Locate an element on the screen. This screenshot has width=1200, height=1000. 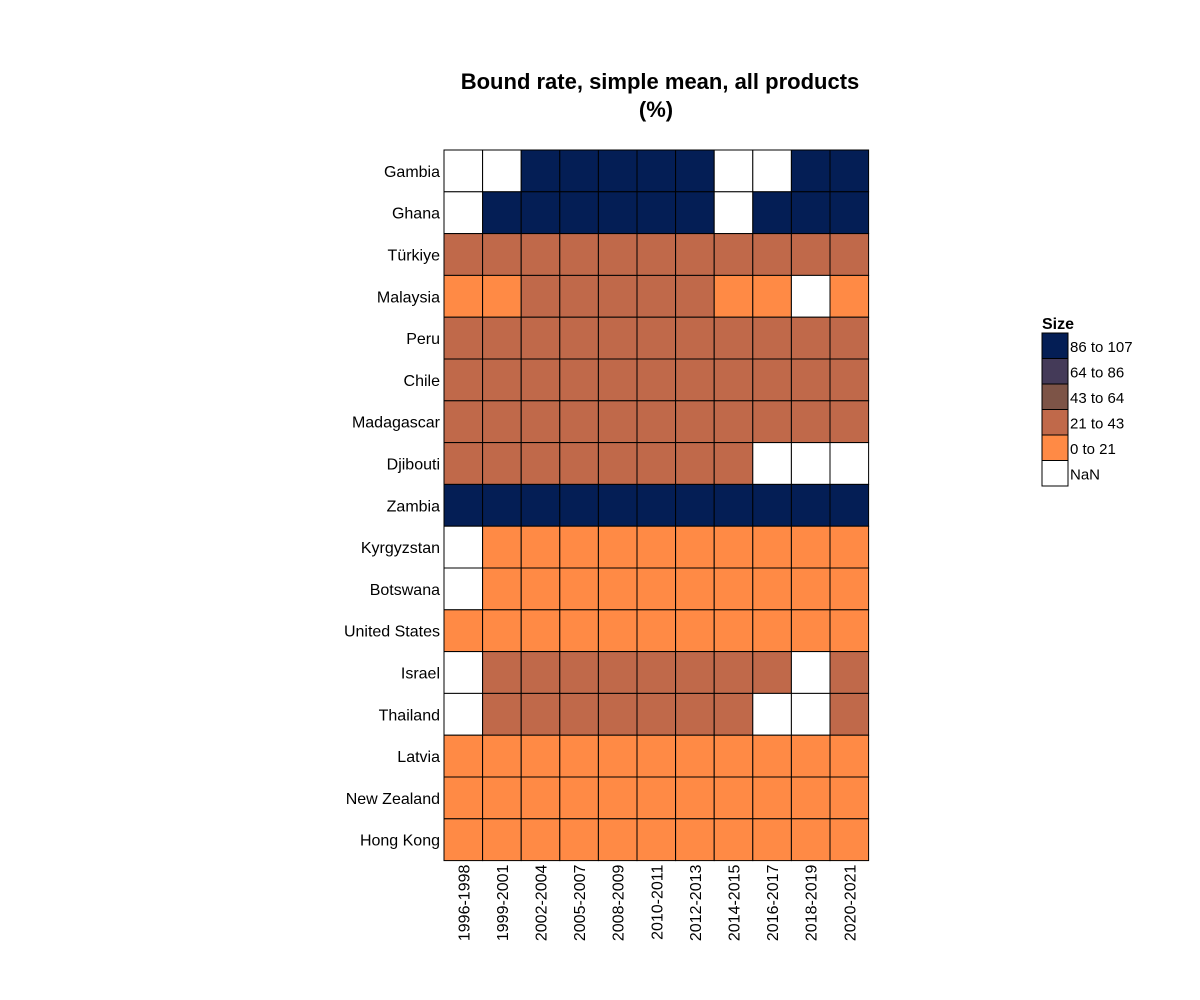
x-tick-label: 2014-2015 is located at coordinates (735, 902).